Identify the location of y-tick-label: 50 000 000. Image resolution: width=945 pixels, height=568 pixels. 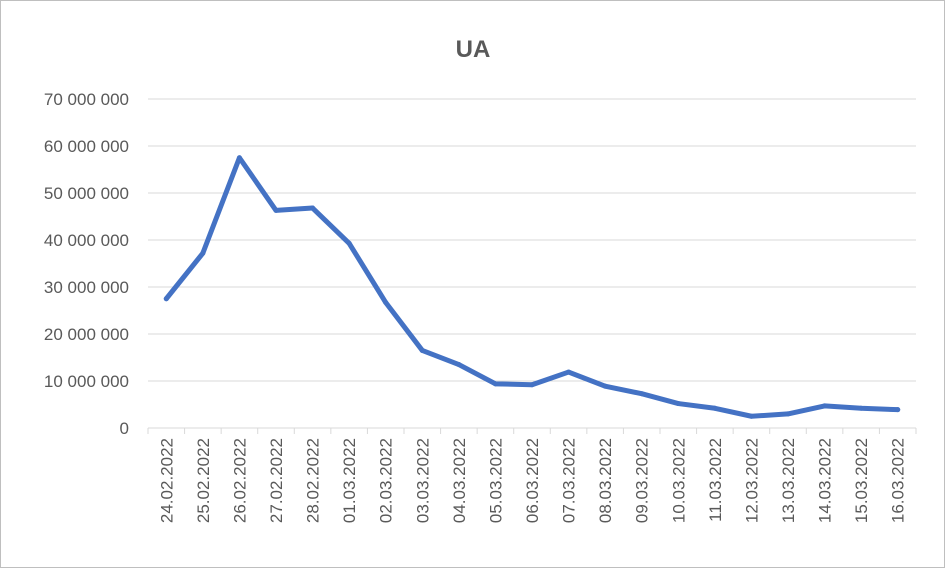
(86, 193).